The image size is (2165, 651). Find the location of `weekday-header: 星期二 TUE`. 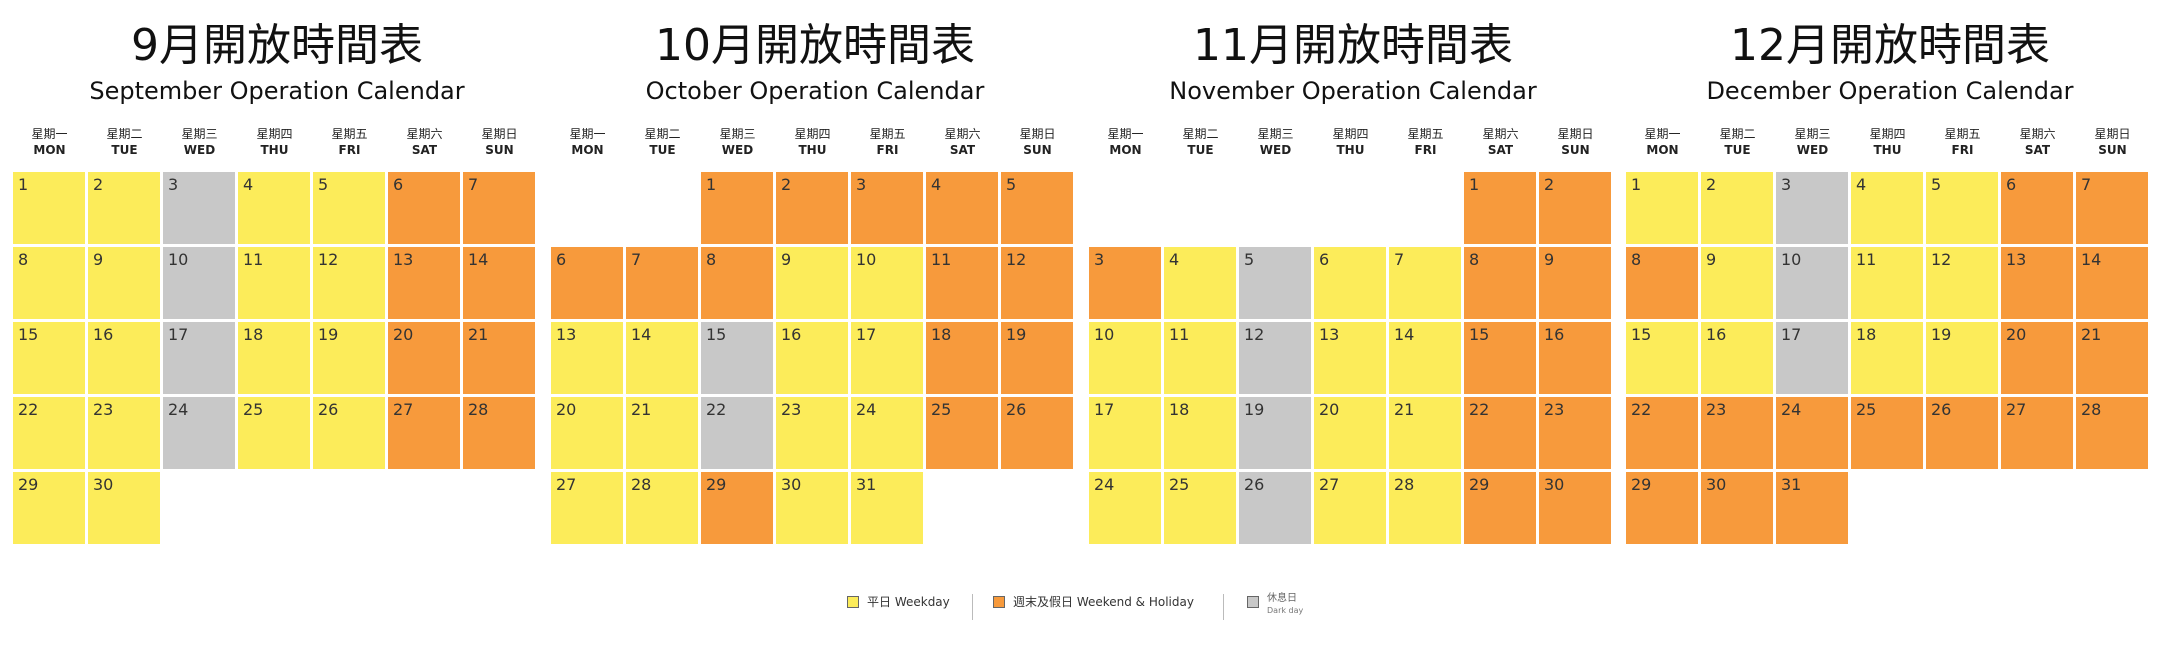

weekday-header: 星期二 TUE is located at coordinates (662, 142).